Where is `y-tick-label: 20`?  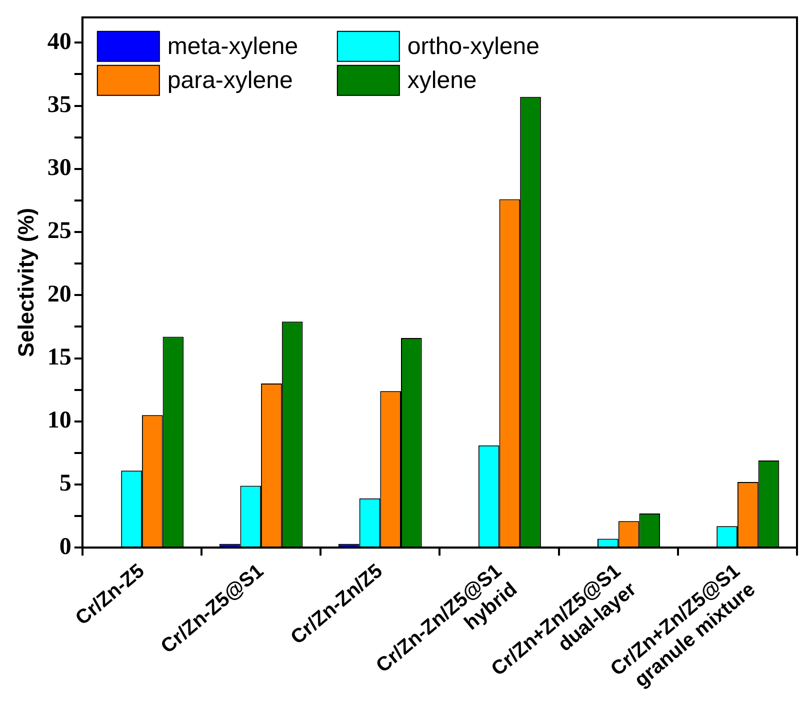 y-tick-label: 20 is located at coordinates (59, 294).